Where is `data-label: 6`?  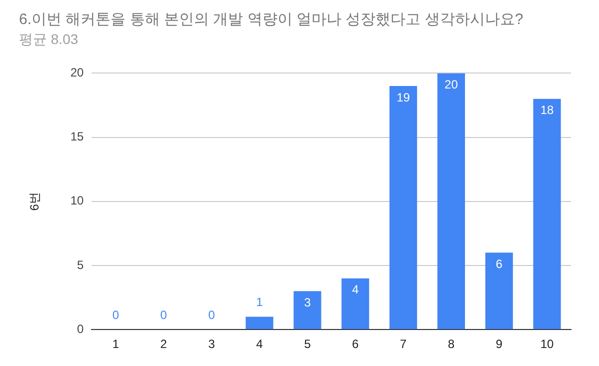 data-label: 6 is located at coordinates (499, 263).